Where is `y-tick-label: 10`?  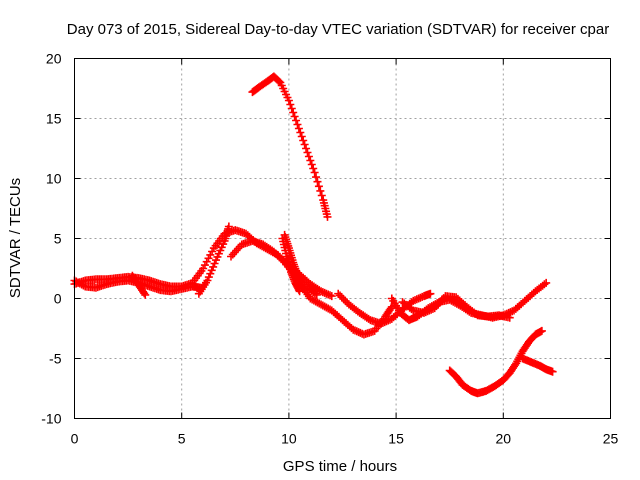
y-tick-label: 10 is located at coordinates (54, 179).